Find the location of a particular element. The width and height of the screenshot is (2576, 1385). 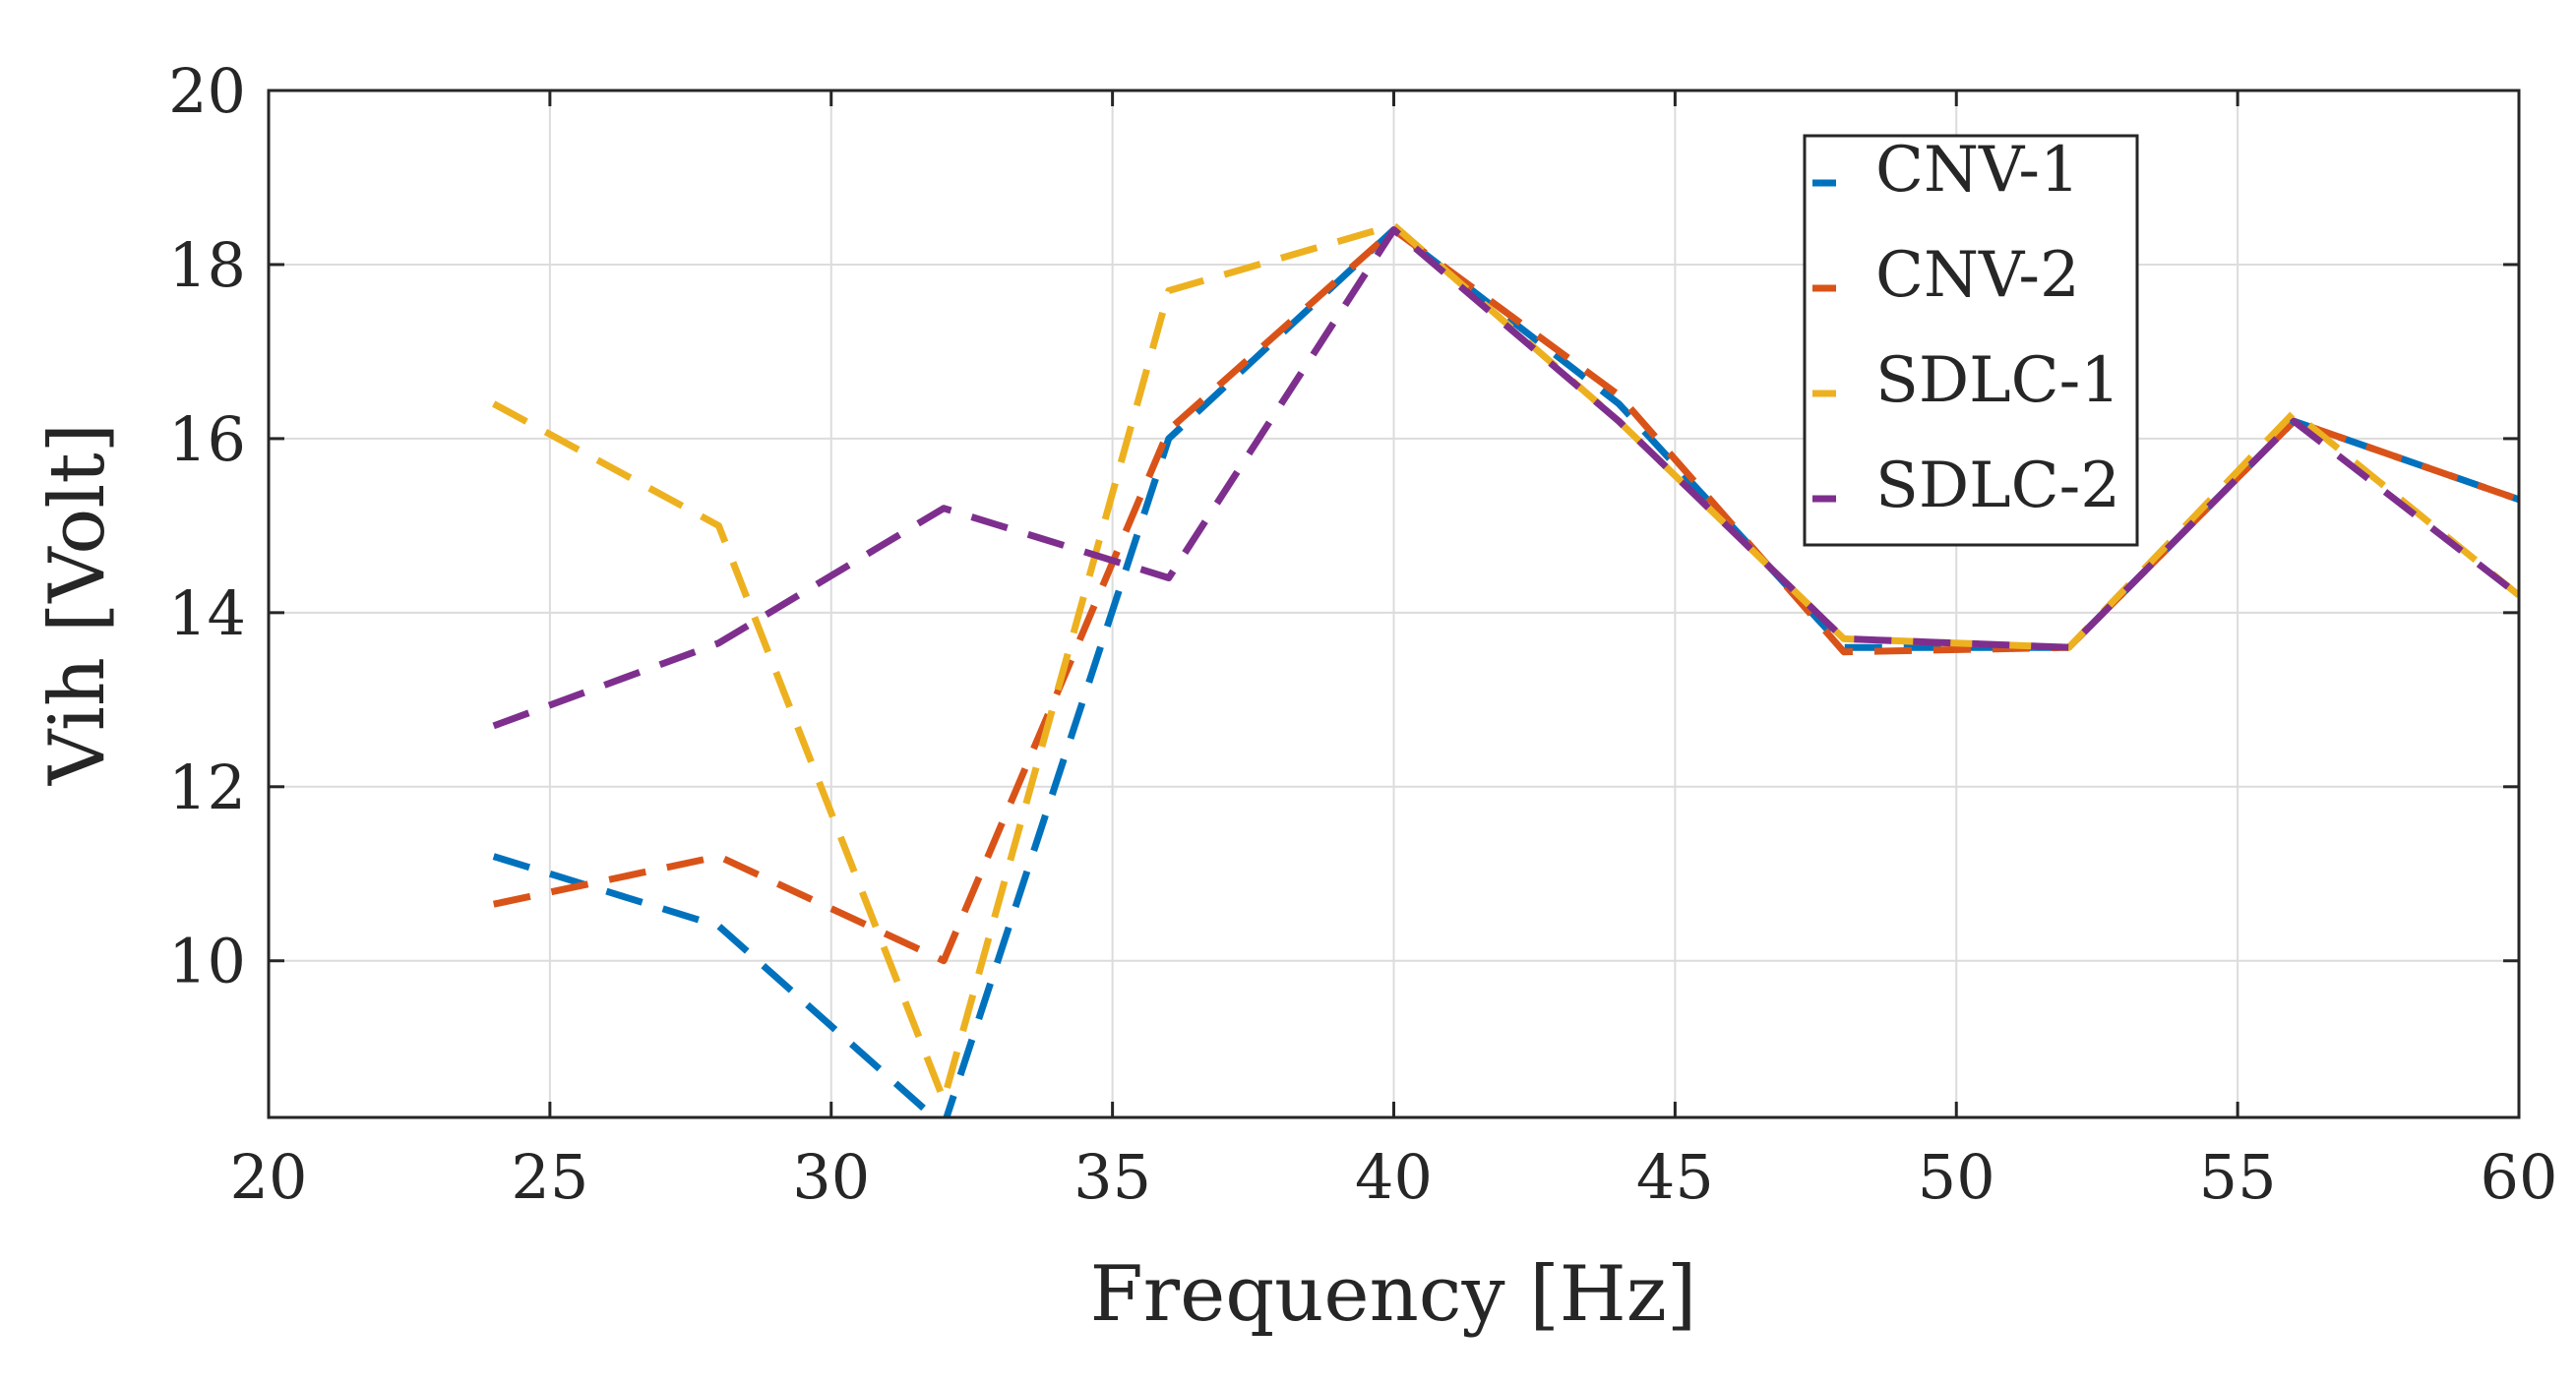

x-tick-label: 35 is located at coordinates (1112, 1177).